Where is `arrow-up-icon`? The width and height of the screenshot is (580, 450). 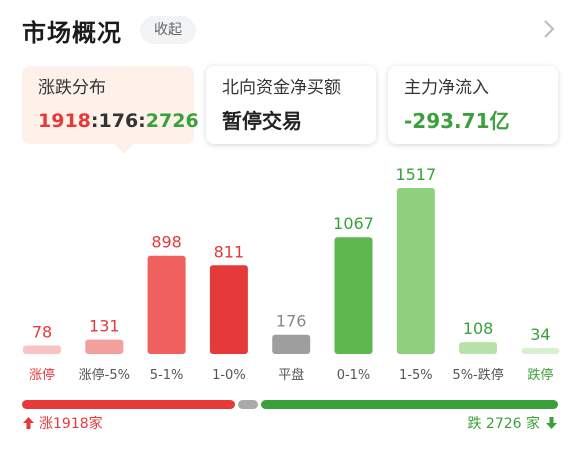 arrow-up-icon is located at coordinates (28, 423).